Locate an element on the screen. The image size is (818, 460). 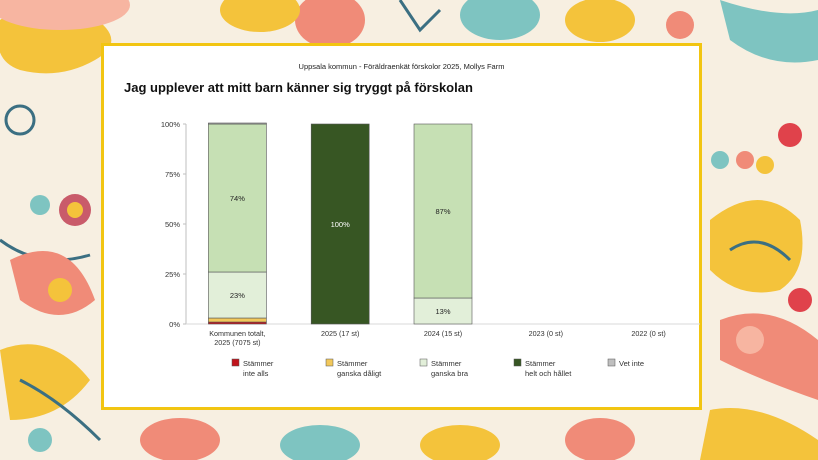
x-tick-label: Kommunen totalt, is located at coordinates (237, 333).